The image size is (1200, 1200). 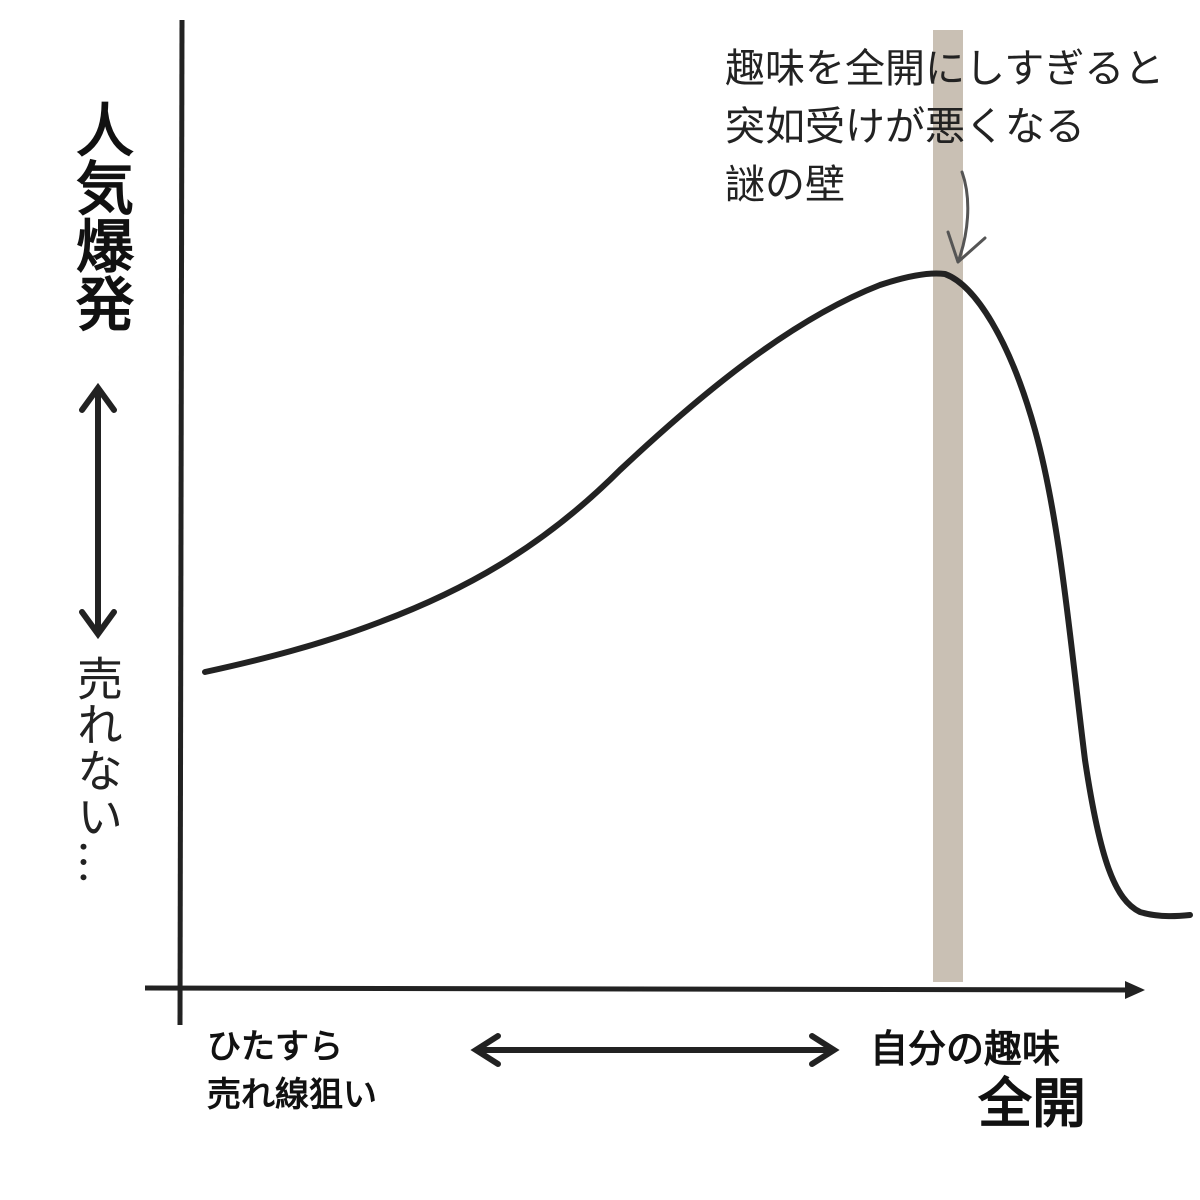 What do you see at coordinates (948, 506) in the screenshot?
I see `wall-band` at bounding box center [948, 506].